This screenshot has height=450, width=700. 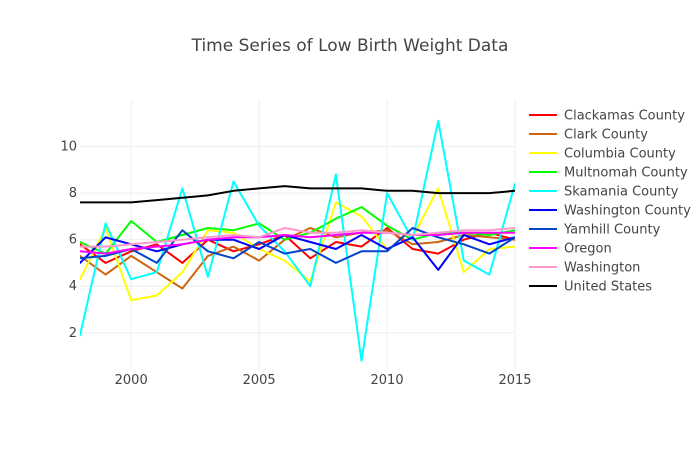 What do you see at coordinates (323, 380) in the screenshot?
I see `x-axis-ticks: 2000 2005 2010 2015` at bounding box center [323, 380].